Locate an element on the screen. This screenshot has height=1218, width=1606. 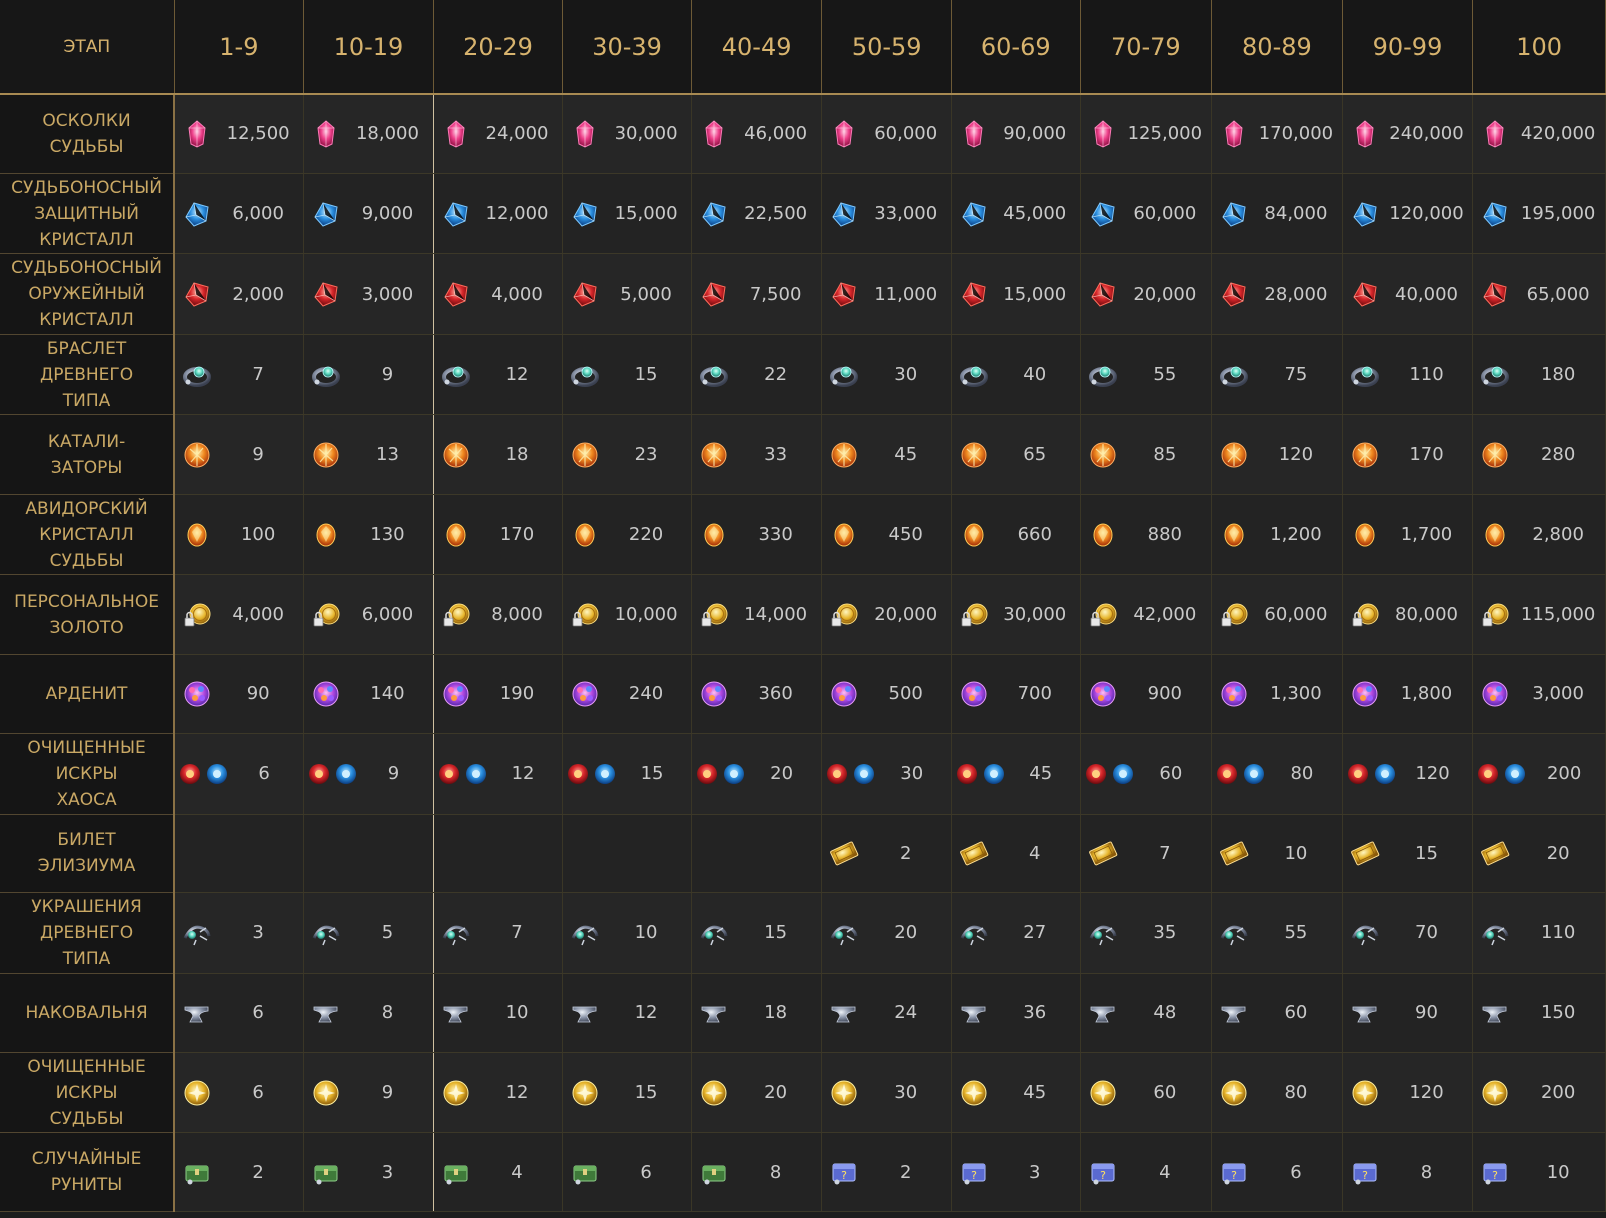
reward-cell: 360 is located at coordinates (757, 694).